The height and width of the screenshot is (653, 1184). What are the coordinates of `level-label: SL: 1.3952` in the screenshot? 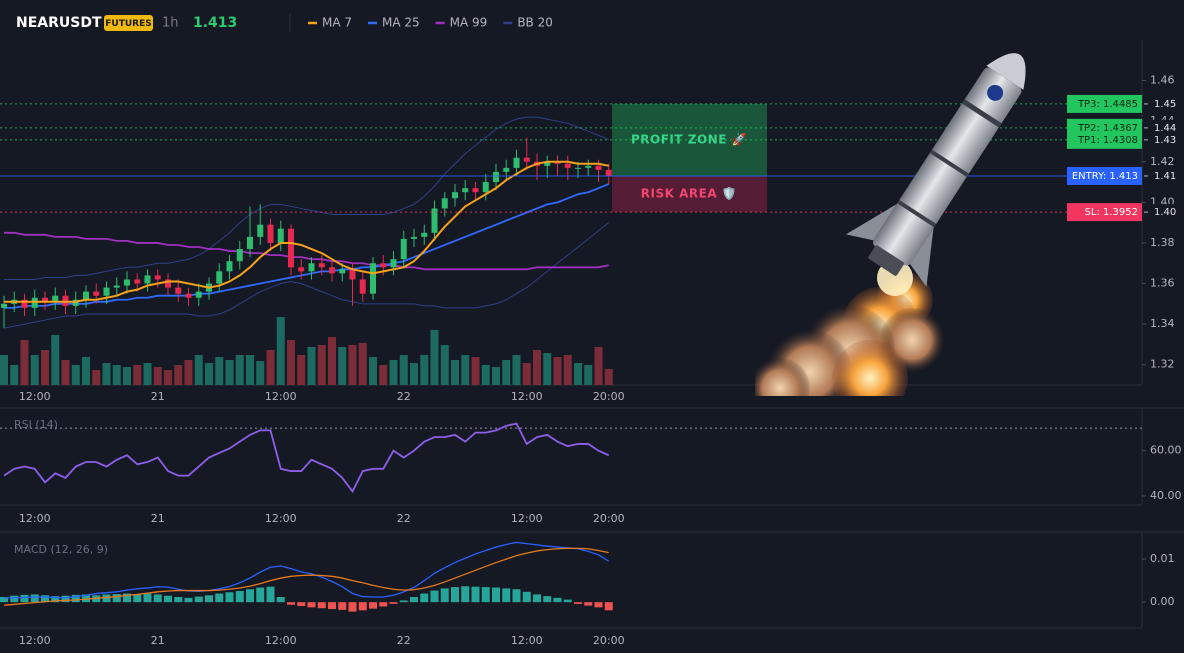 It's located at (1111, 212).